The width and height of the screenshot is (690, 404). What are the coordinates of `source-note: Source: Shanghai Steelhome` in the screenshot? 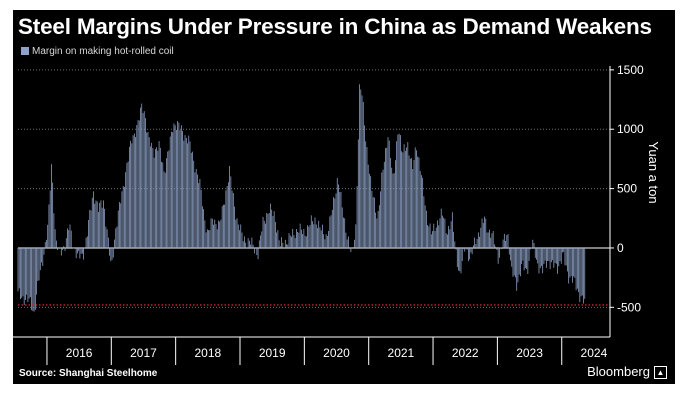 It's located at (88, 373).